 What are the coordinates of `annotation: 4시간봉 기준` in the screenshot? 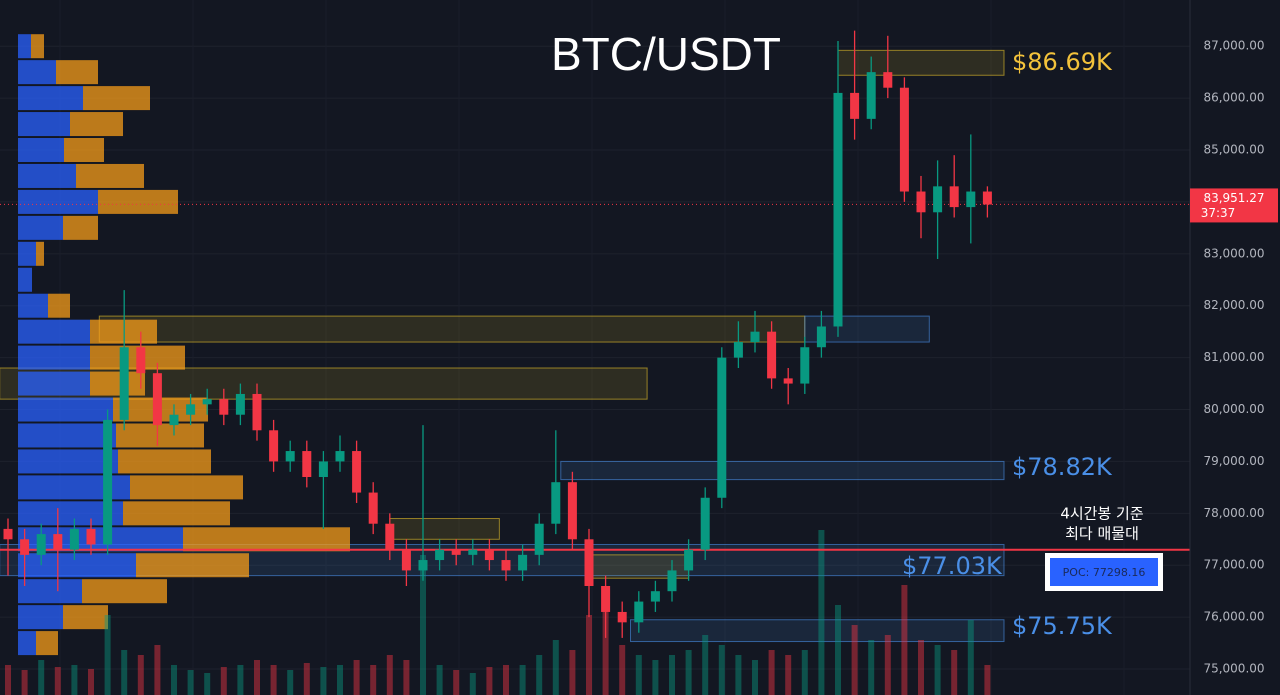 It's located at (1102, 514).